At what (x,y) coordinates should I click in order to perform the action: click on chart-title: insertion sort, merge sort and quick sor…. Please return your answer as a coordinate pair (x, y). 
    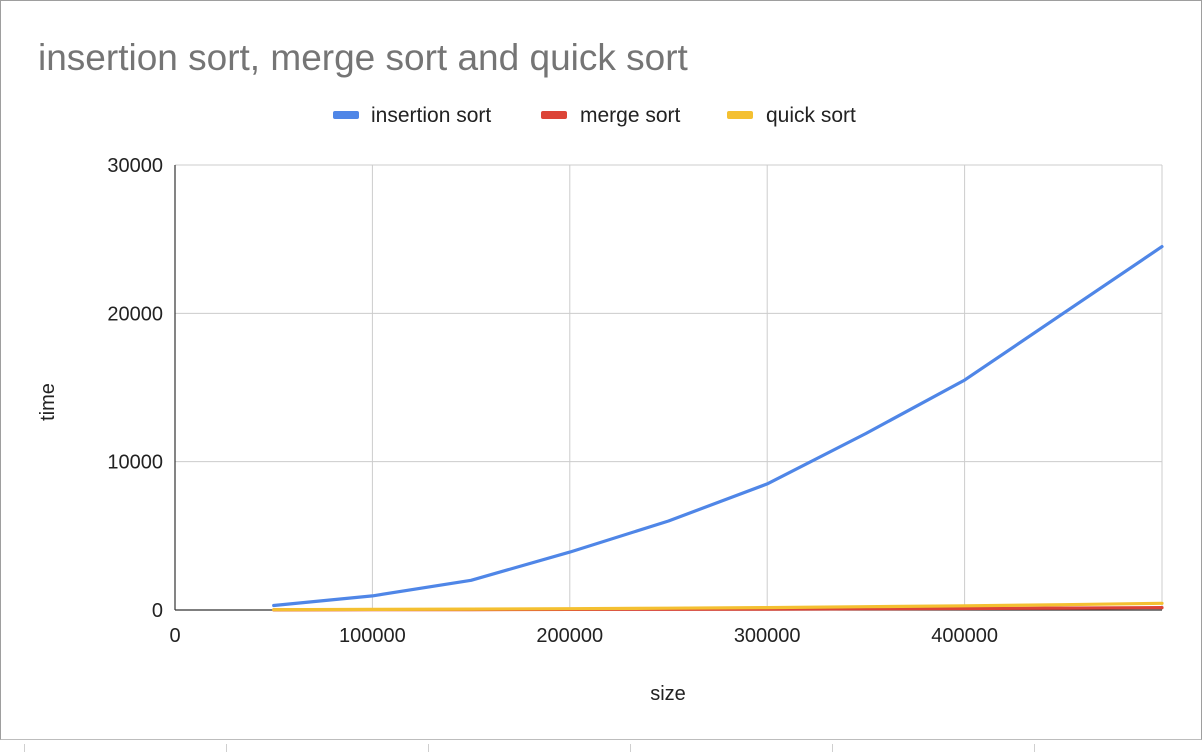
    Looking at the image, I should click on (363, 57).